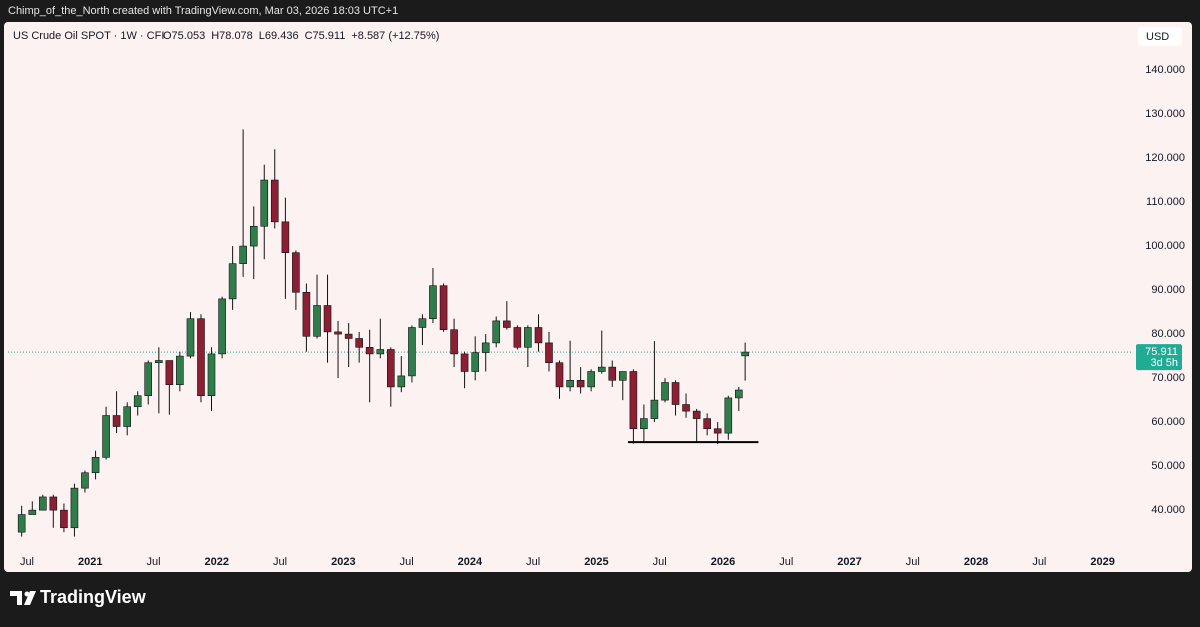 This screenshot has width=1200, height=627. What do you see at coordinates (1168, 466) in the screenshot?
I see `y-tick-label: 50.000` at bounding box center [1168, 466].